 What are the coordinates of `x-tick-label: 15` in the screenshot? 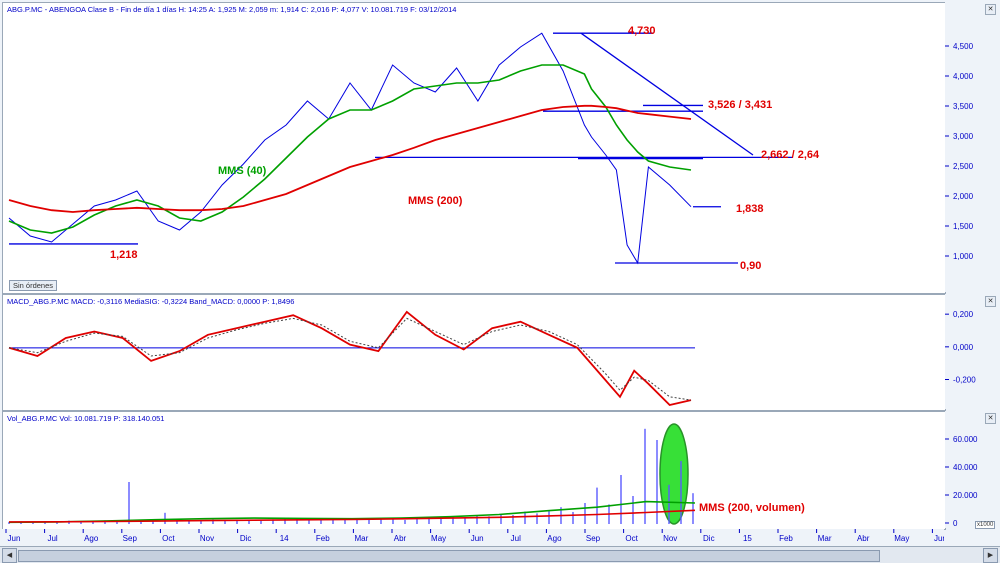 It's located at (747, 538).